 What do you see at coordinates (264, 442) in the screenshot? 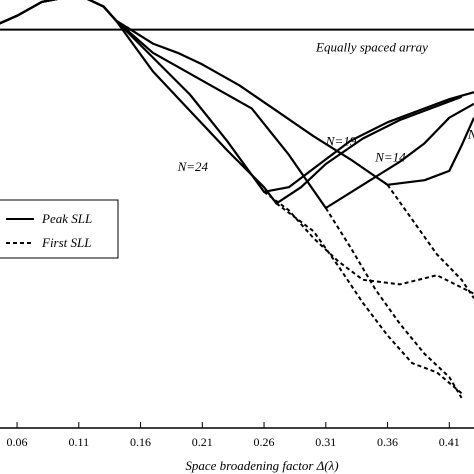
I see `x-tick-label: 0.26` at bounding box center [264, 442].